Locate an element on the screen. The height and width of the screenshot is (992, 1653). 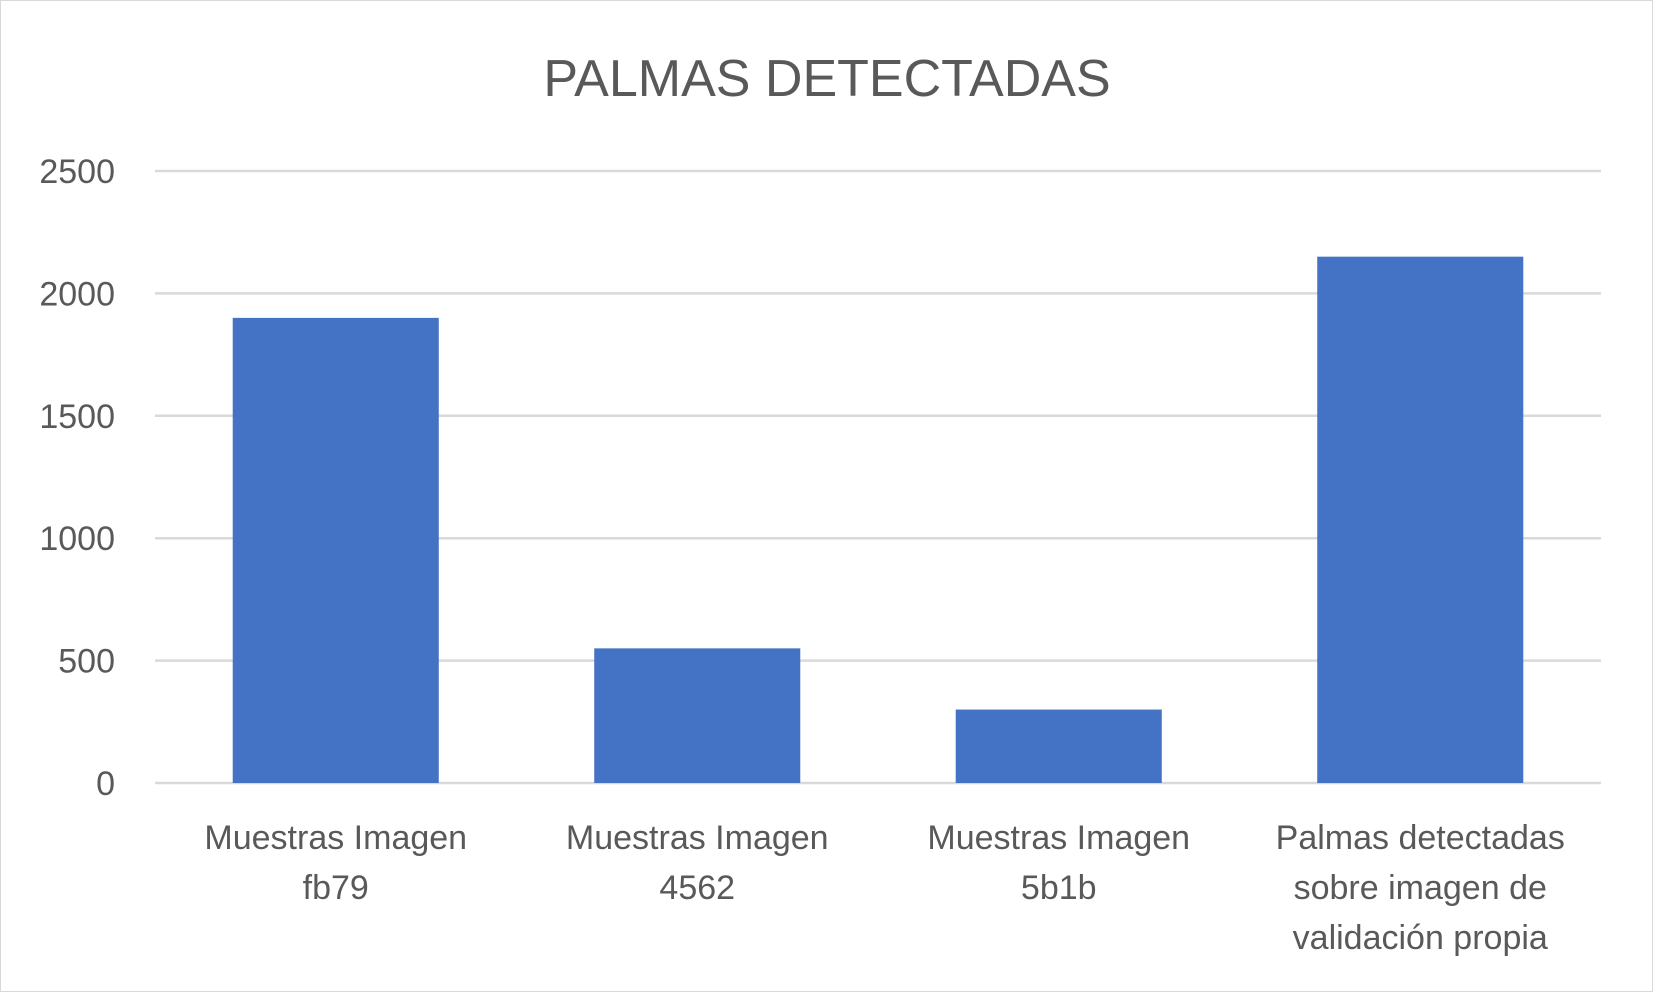
x-tick-label-line: Palmas detectadas is located at coordinates (1420, 838).